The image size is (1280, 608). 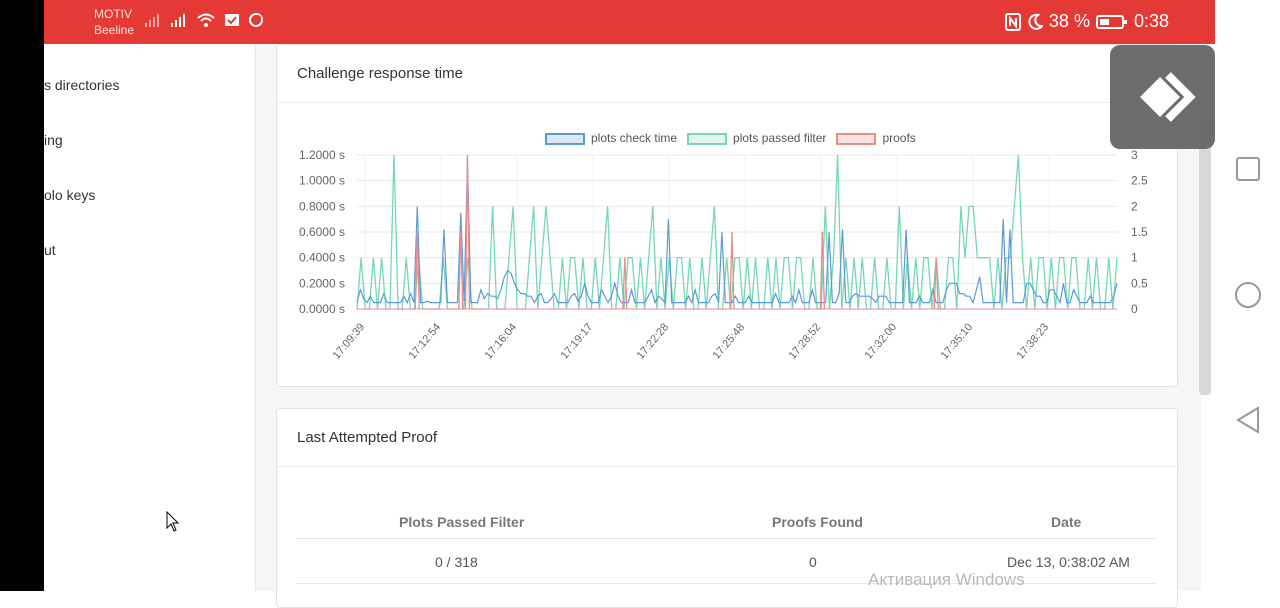 What do you see at coordinates (1168, 97) in the screenshot?
I see `anydesk-logo-icon` at bounding box center [1168, 97].